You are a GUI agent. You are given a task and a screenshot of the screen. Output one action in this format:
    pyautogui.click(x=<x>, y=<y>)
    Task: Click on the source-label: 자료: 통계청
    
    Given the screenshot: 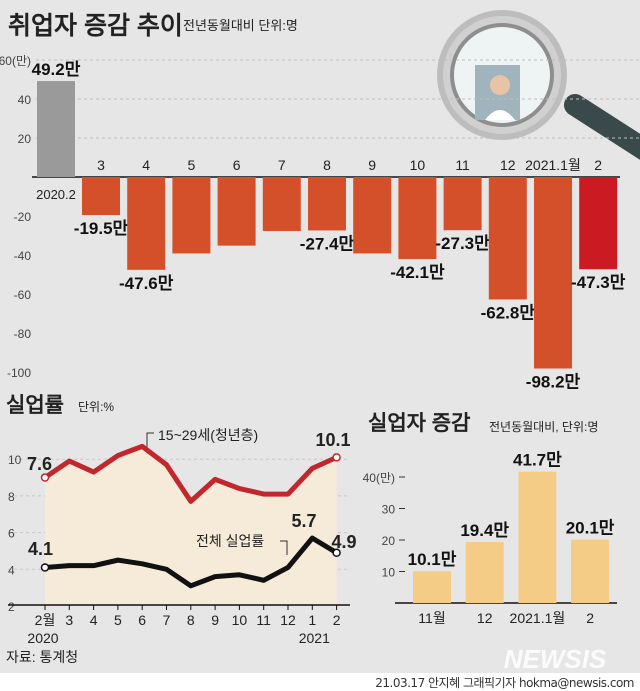 What is the action you would take?
    pyautogui.click(x=42, y=657)
    